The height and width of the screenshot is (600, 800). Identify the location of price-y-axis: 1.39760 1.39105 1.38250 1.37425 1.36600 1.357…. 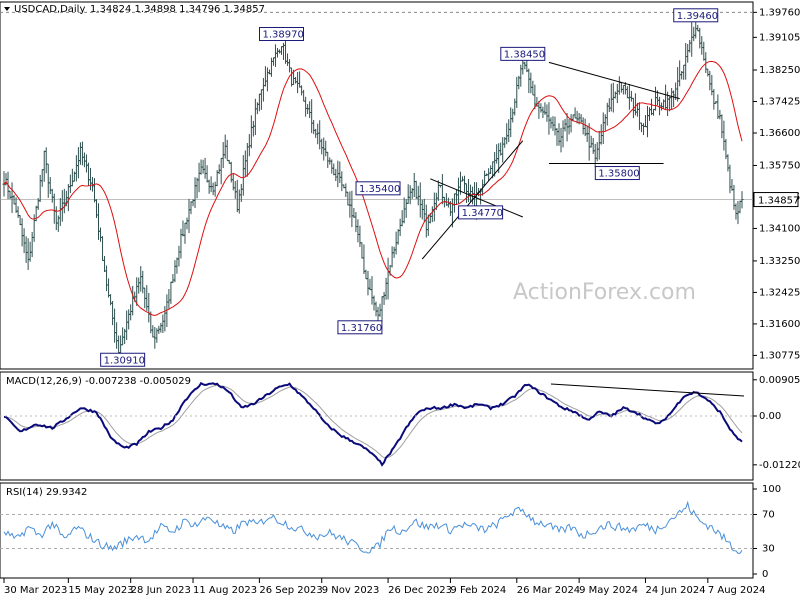
(776, 184).